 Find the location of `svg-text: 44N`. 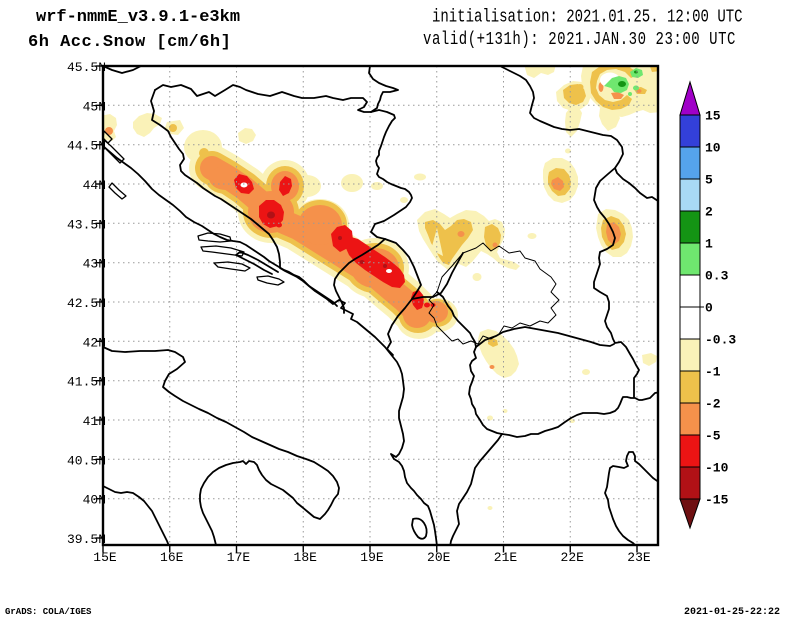

svg-text: 44N is located at coordinates (94, 185).